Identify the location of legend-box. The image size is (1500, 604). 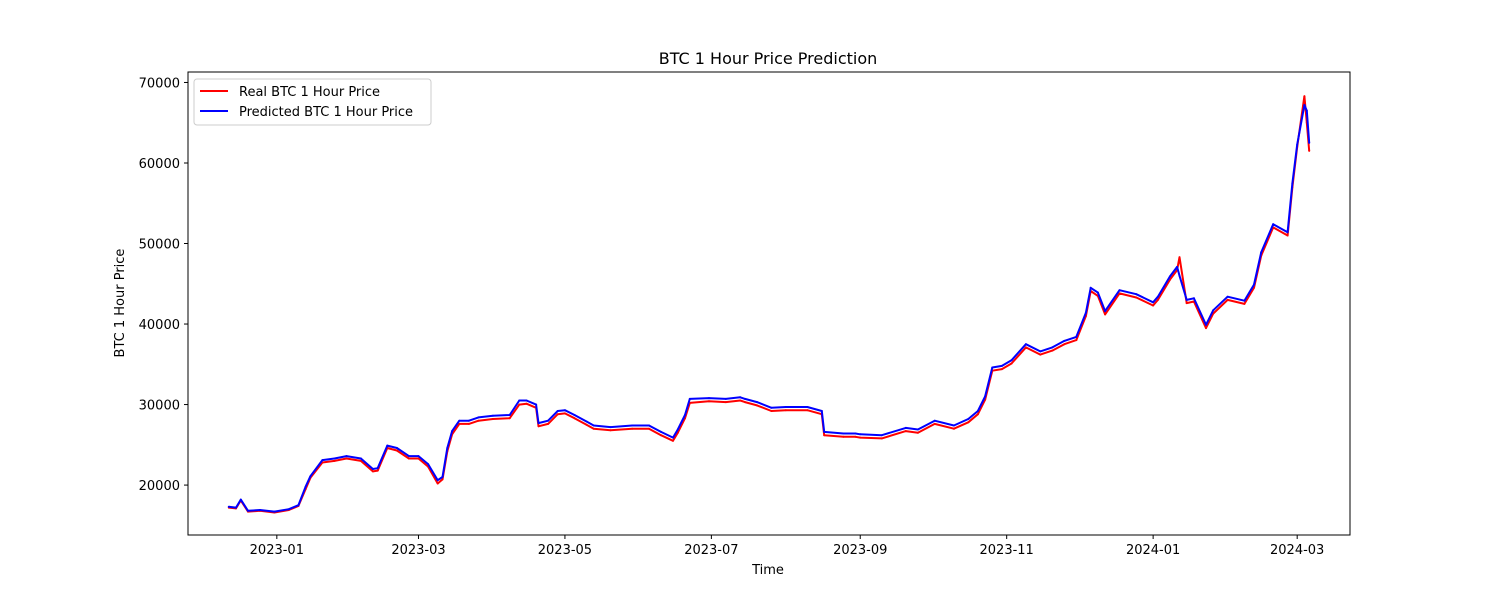
(312, 102).